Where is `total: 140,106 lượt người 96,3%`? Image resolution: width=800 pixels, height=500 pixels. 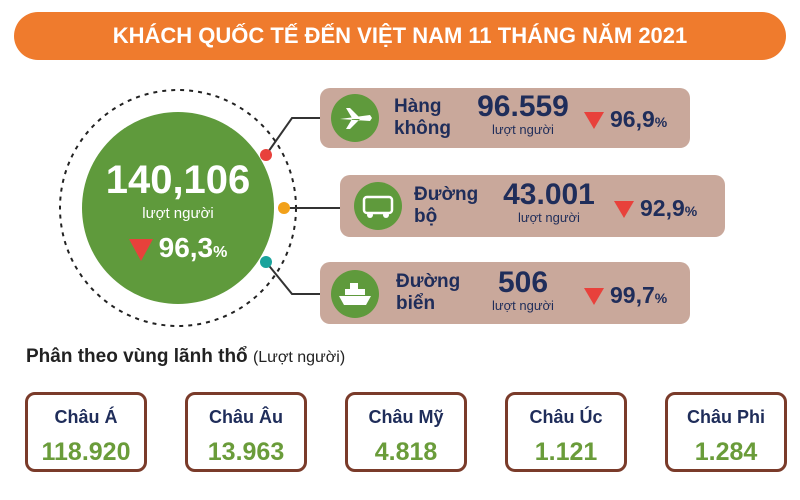
total: 140,106 lượt người 96,3% is located at coordinates (178, 211).